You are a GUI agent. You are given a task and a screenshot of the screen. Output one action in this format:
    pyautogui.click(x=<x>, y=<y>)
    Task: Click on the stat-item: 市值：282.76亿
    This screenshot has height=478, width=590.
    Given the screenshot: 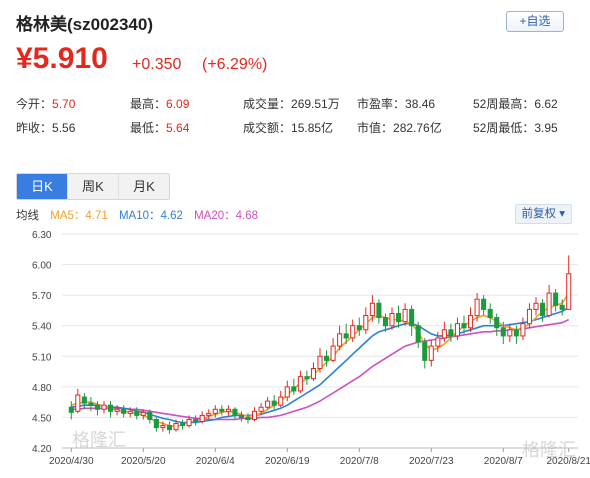 What is the action you would take?
    pyautogui.click(x=399, y=127)
    